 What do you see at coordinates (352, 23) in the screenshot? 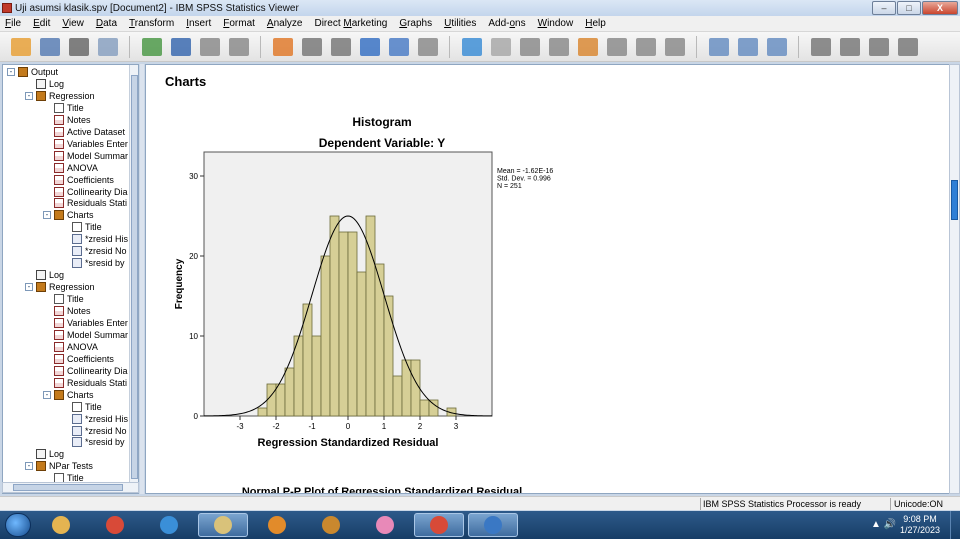
I see `menu-directmarketing: Direct Marketing` at bounding box center [352, 23].